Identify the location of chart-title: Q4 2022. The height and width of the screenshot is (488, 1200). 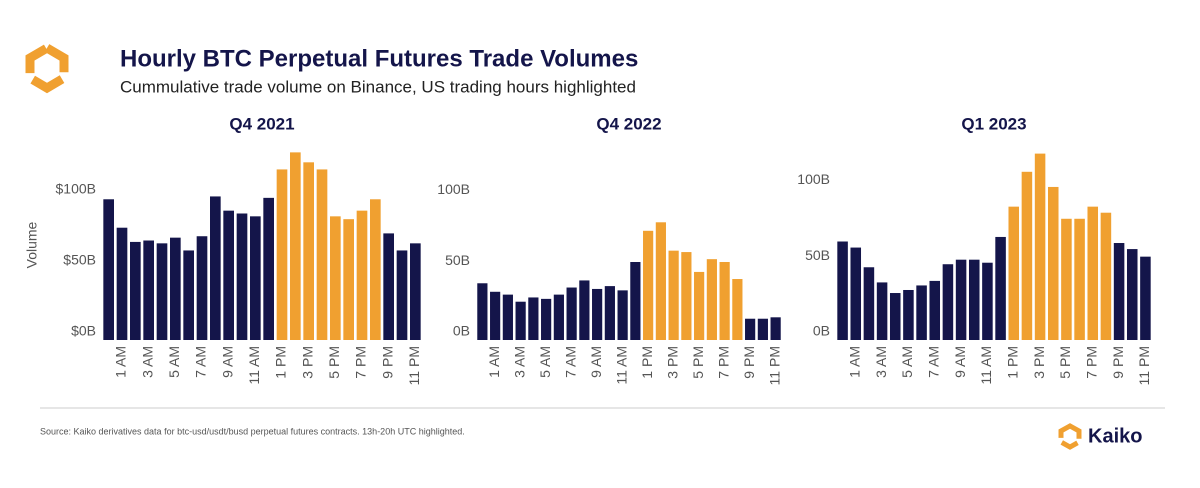
(628, 123).